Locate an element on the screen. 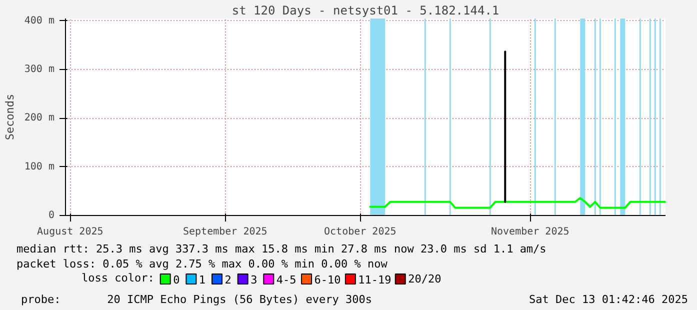 The image size is (697, 310). legend-label: 20/20 is located at coordinates (425, 279).